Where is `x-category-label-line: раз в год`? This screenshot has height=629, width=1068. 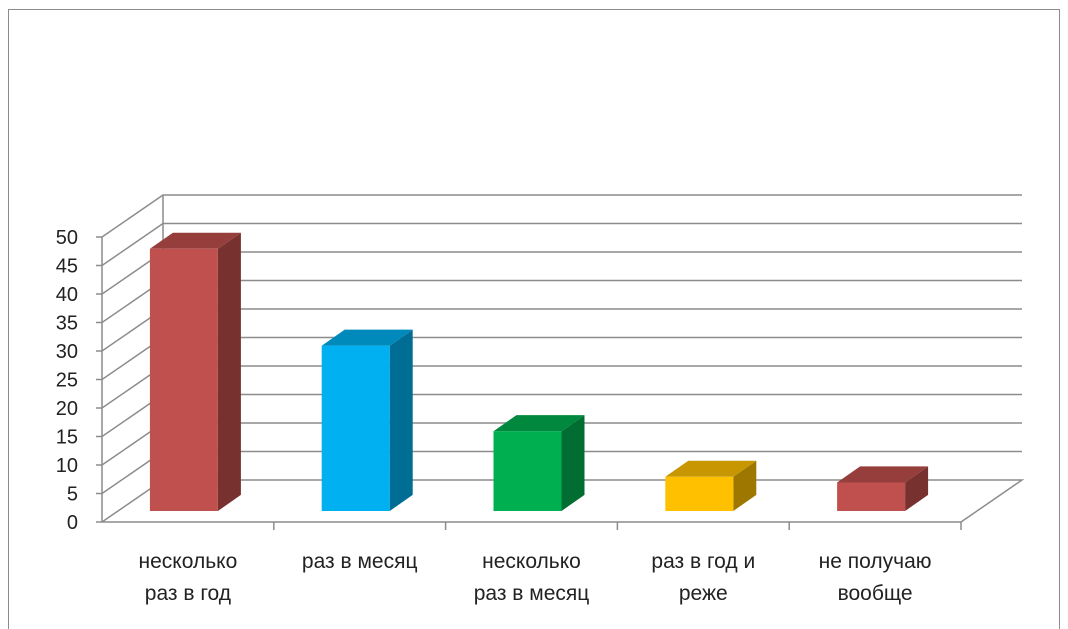
x-category-label-line: раз в год is located at coordinates (188, 593).